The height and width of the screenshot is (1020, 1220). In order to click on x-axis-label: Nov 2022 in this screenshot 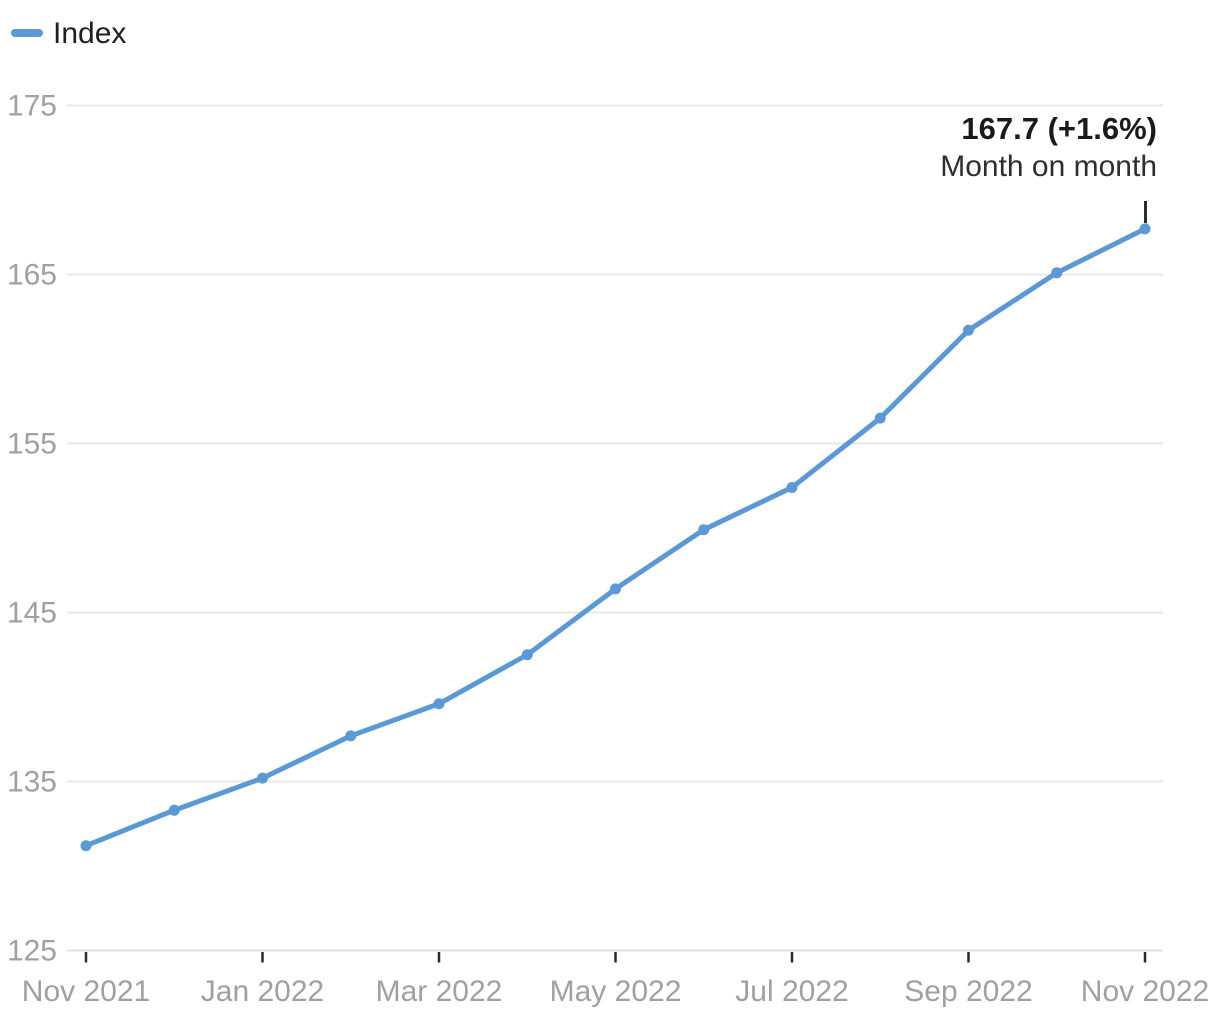, I will do `click(1145, 991)`.